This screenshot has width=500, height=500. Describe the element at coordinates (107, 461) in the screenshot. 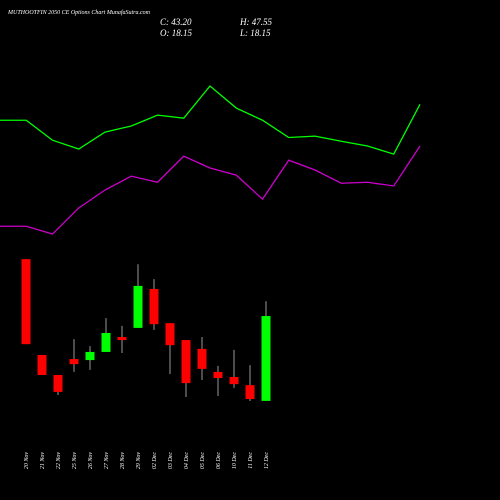

I see `x-tick-label: 27 Nov` at that location.